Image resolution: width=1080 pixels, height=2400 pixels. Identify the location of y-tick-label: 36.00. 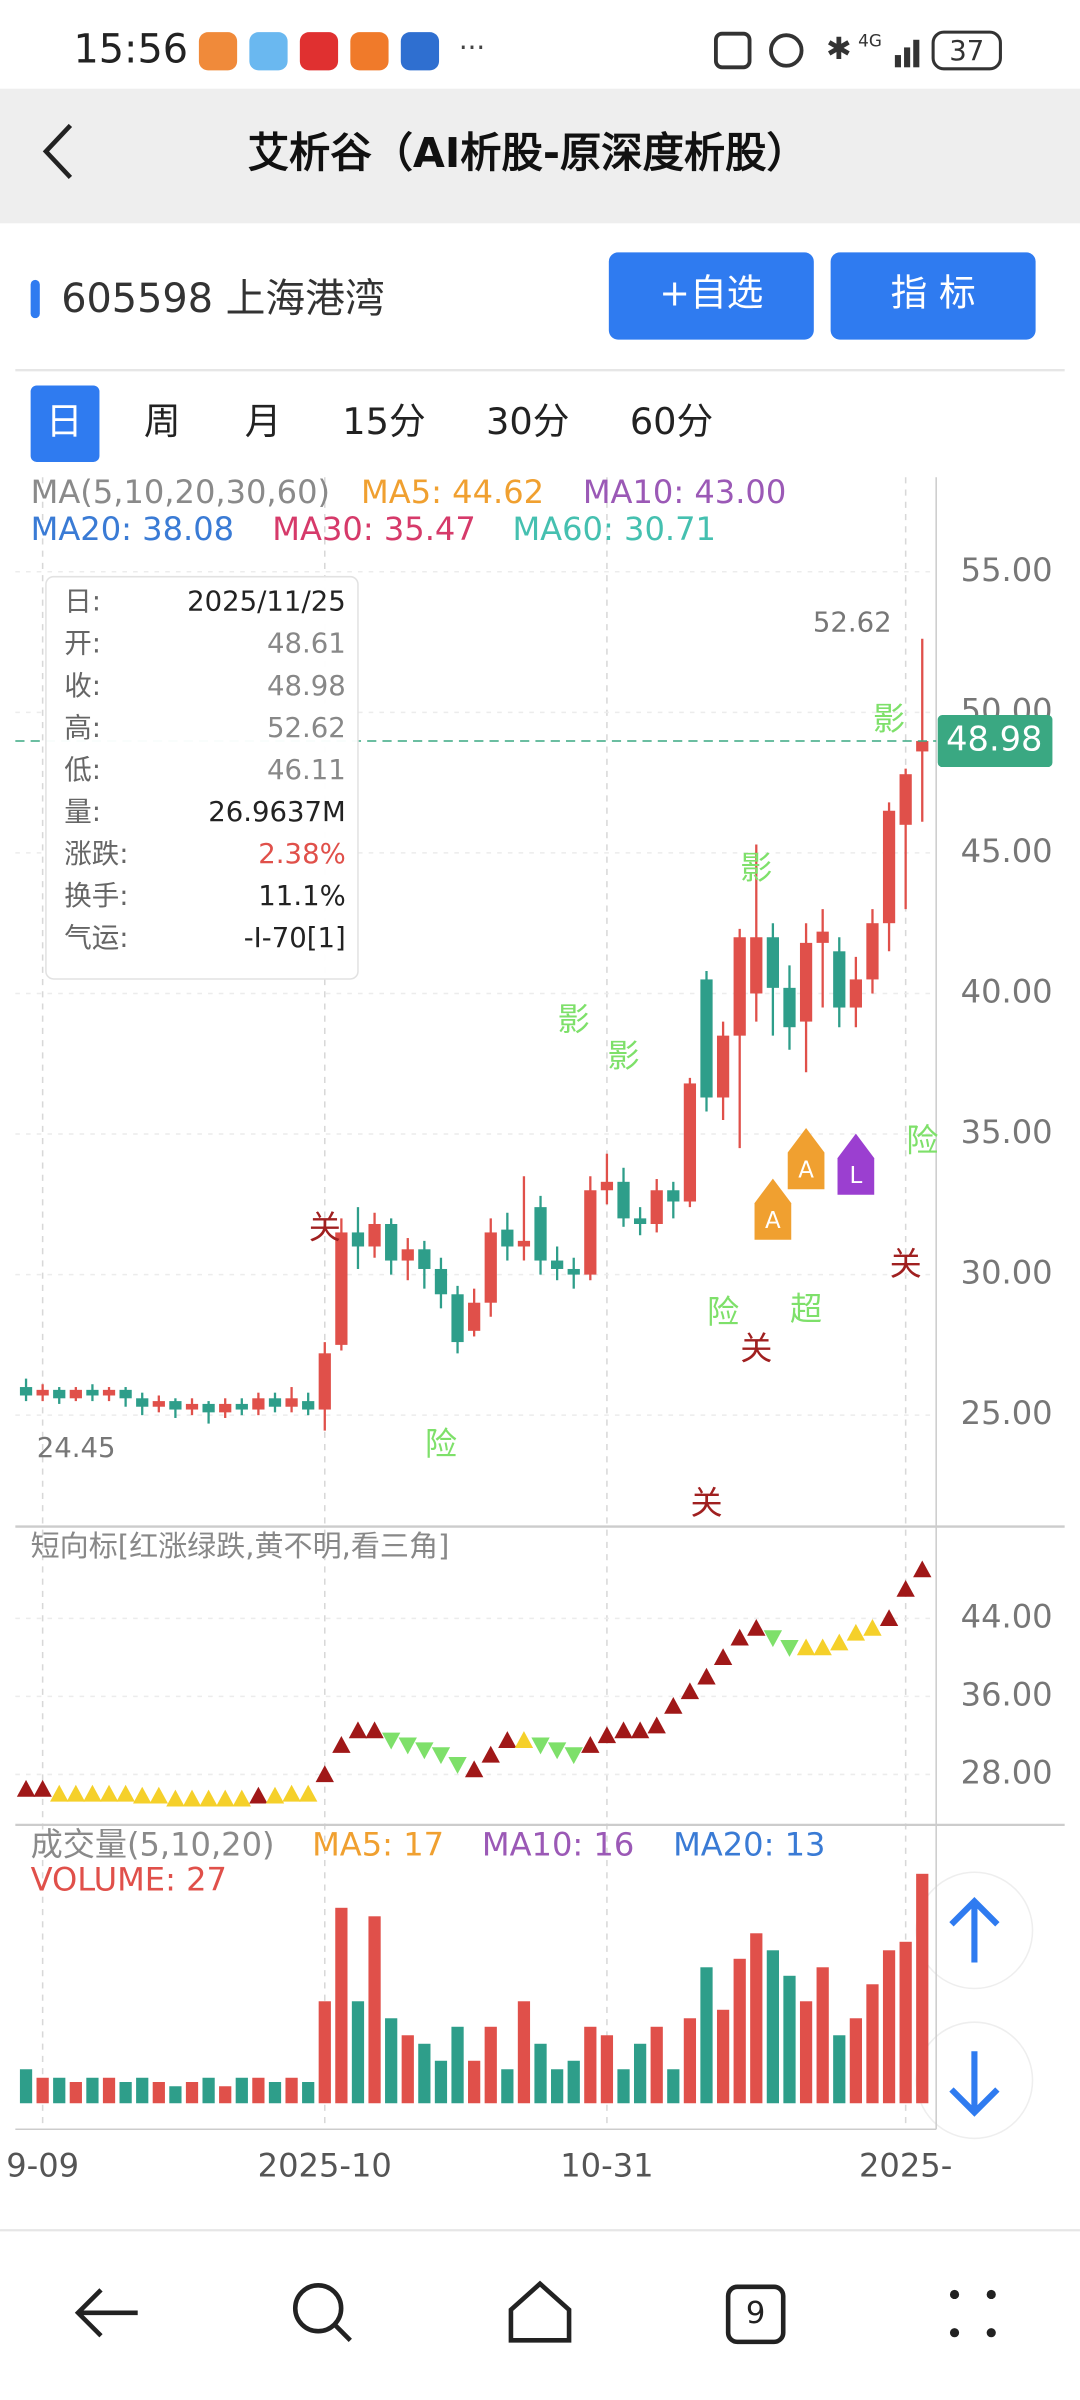
(1007, 1694).